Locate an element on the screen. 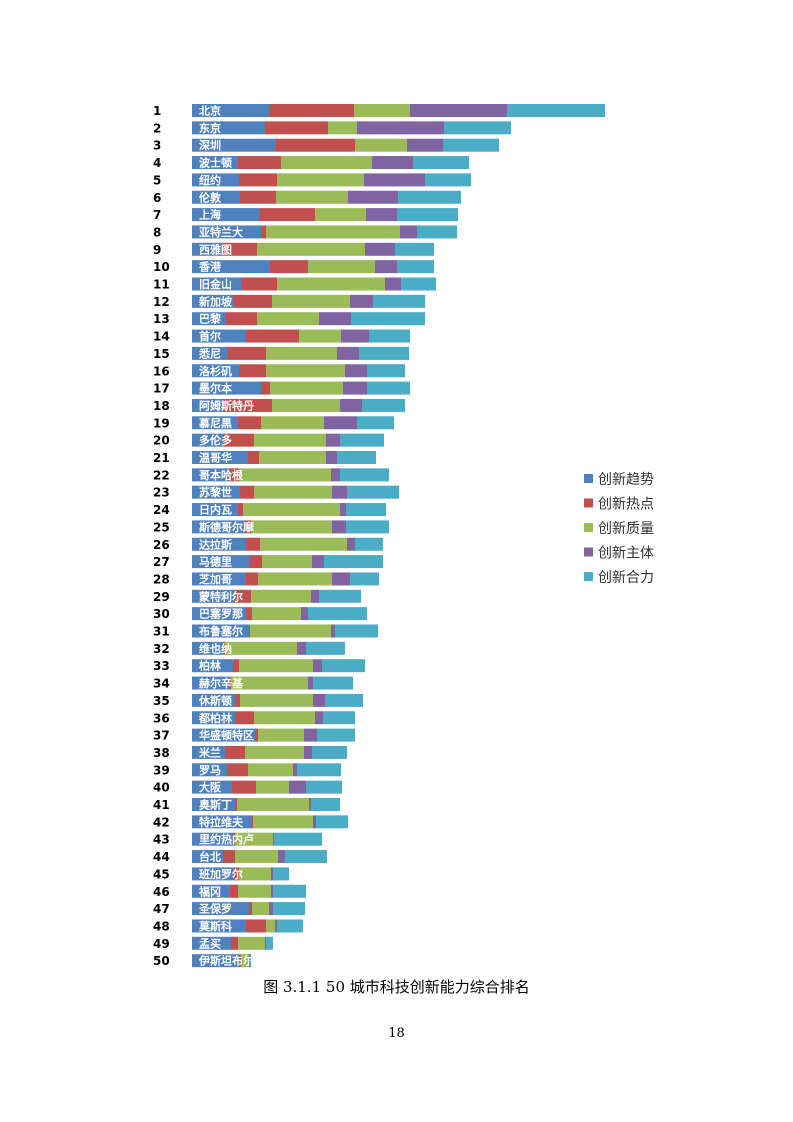 The image size is (793, 1122). rank-label: 33 is located at coordinates (161, 666).